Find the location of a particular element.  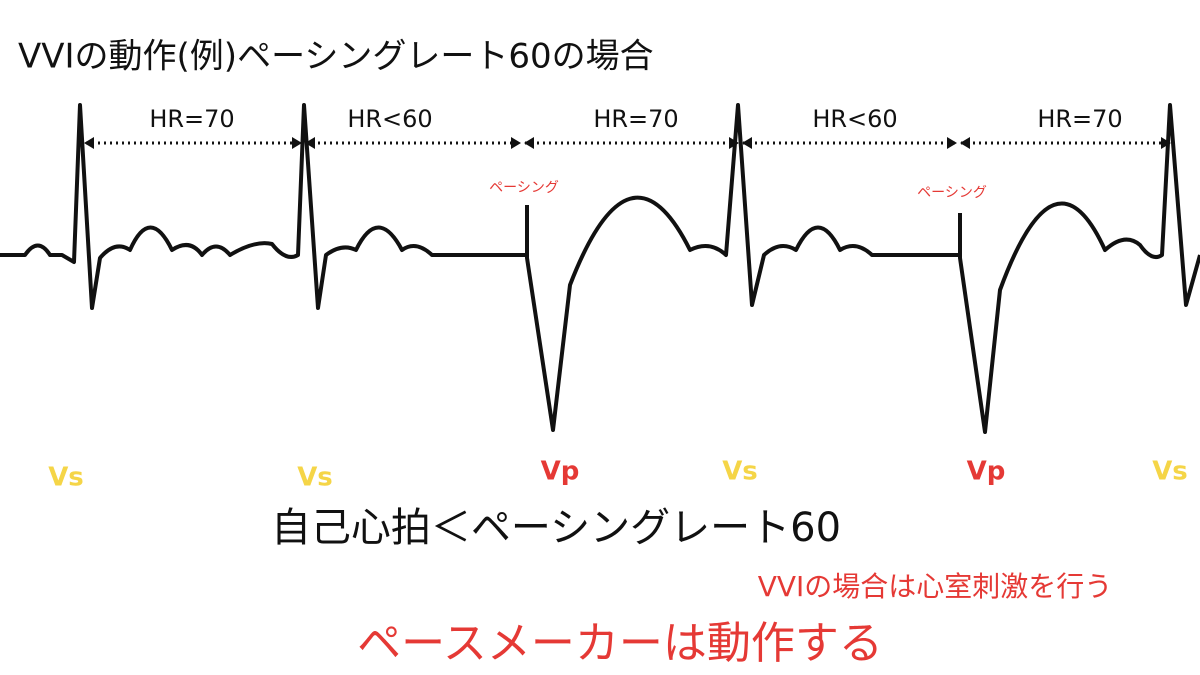

condition: 自己心拍＜ペーシングレート60 is located at coordinates (556, 528).